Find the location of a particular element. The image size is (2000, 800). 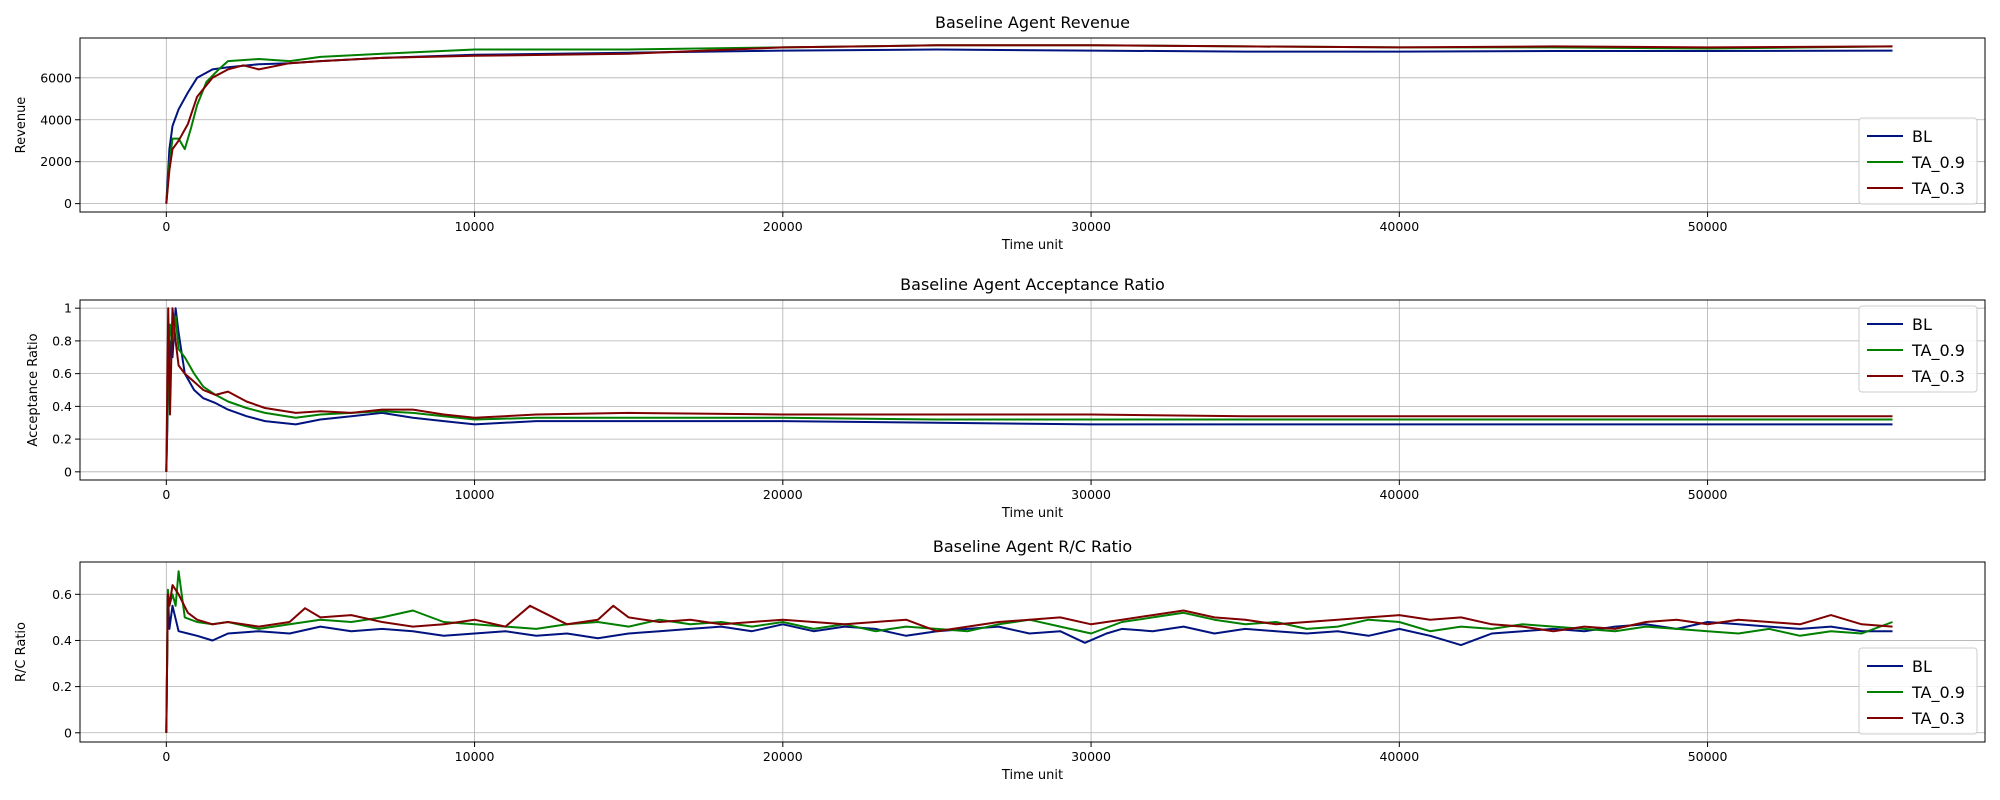

y-axis-label: Acceptance Ratio is located at coordinates (33, 389).